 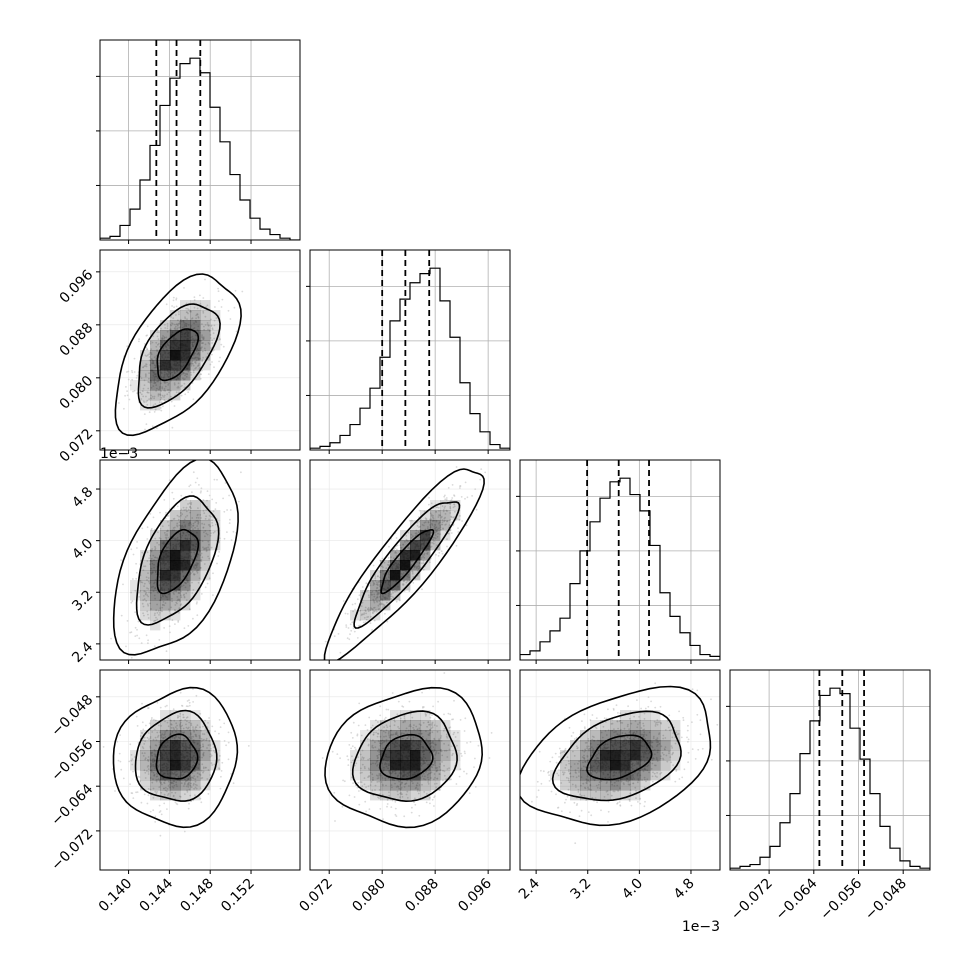 I want to click on y-tick-label: 0.088, so click(x=77, y=340).